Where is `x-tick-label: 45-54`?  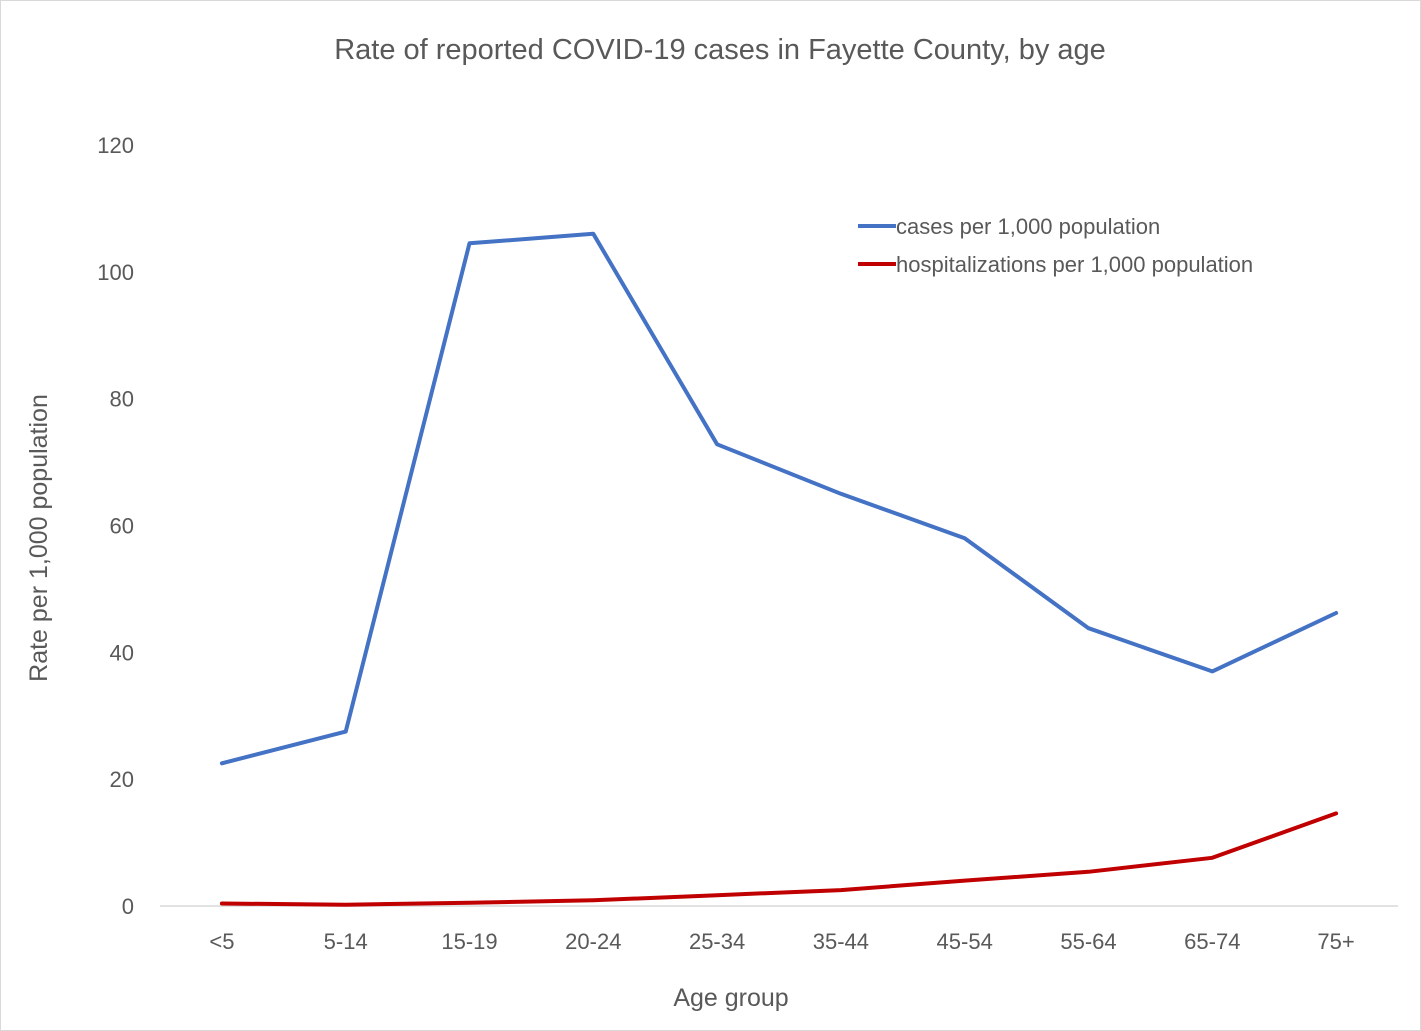
x-tick-label: 45-54 is located at coordinates (965, 941).